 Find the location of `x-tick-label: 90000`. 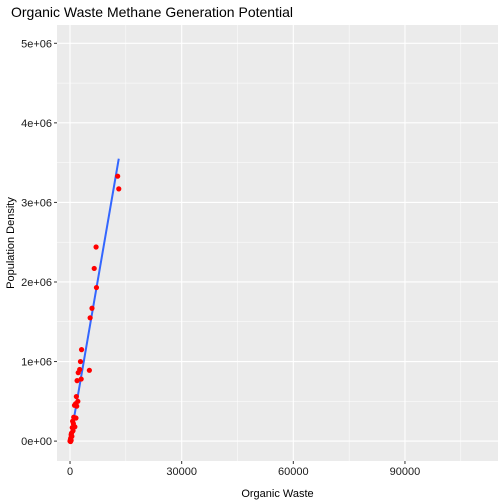

x-tick-label: 90000 is located at coordinates (405, 472).